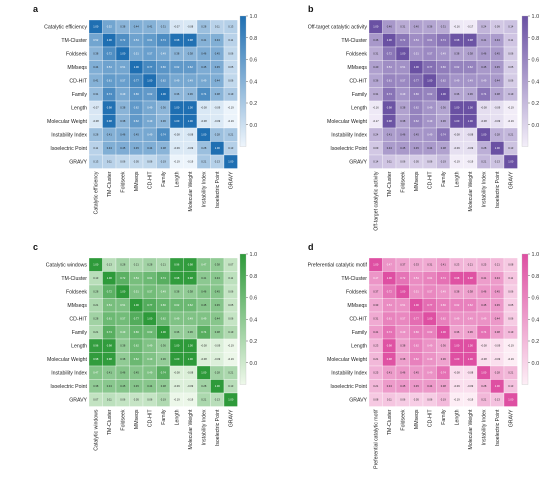 The height and width of the screenshot is (496, 554). I want to click on colorbar, so click(243, 81).